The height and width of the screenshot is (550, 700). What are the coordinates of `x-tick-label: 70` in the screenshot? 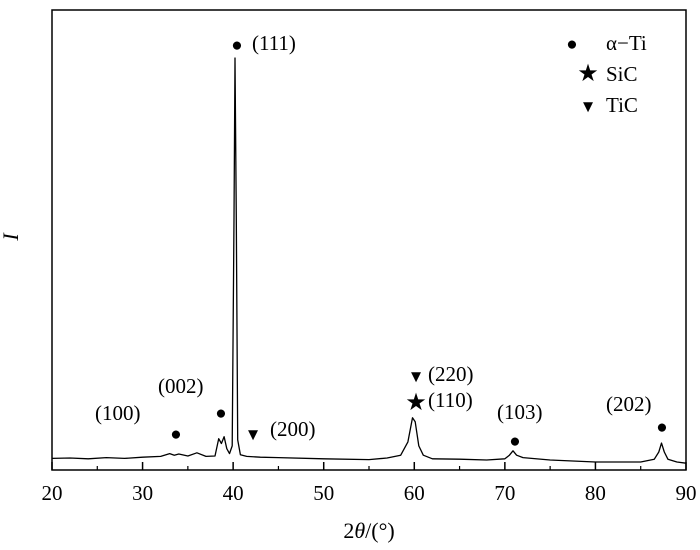 It's located at (504, 493).